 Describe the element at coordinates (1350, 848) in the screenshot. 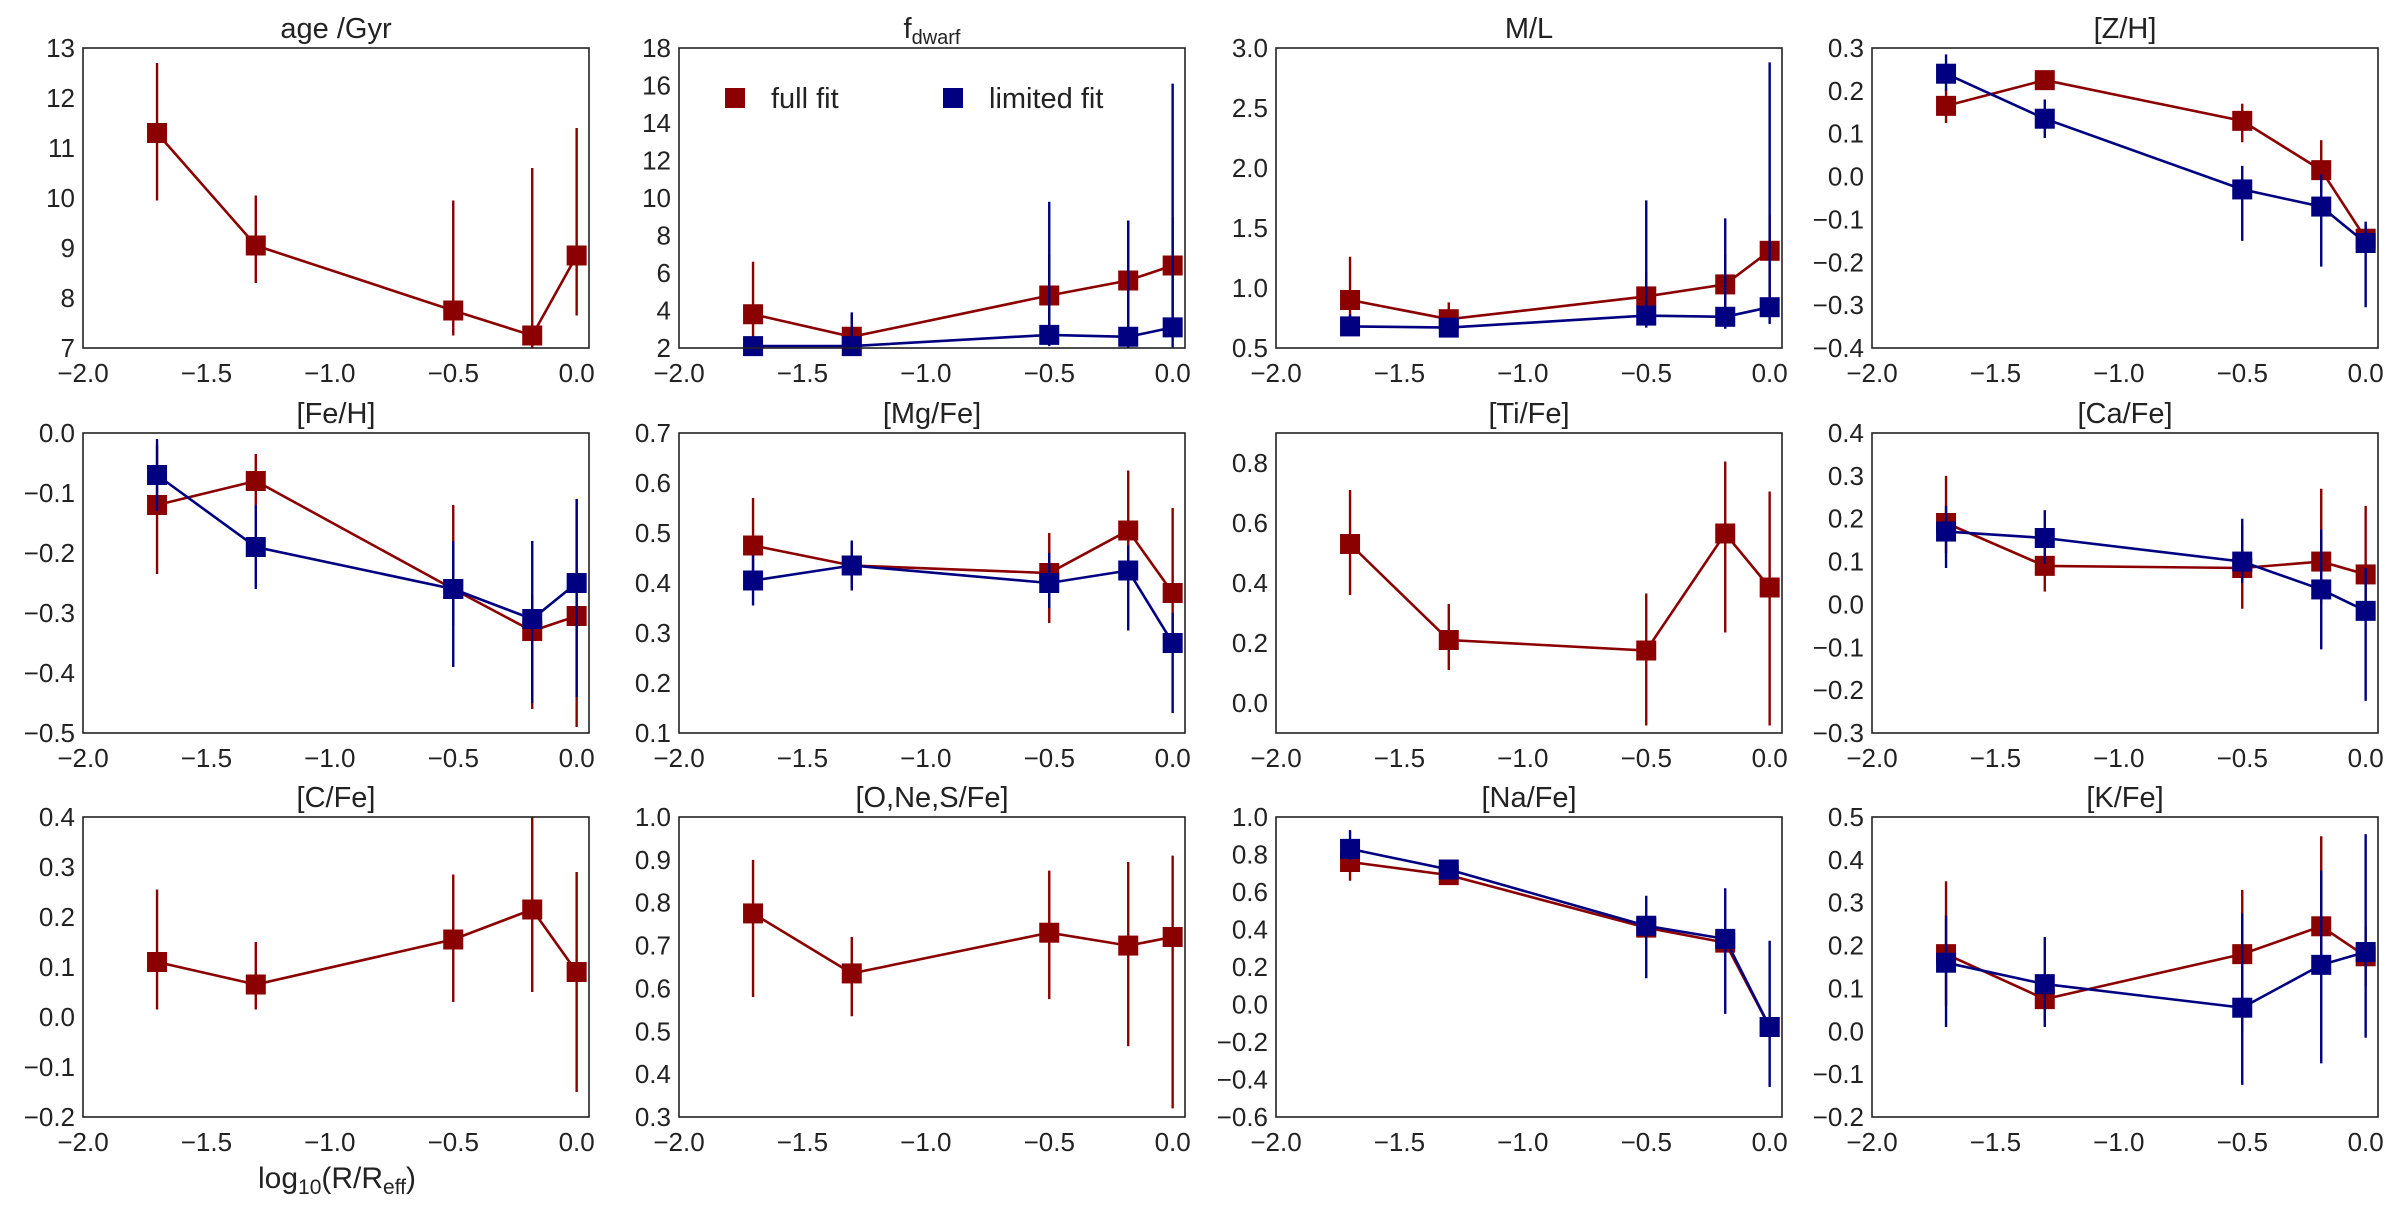

I see `panel-11-limited-point` at that location.